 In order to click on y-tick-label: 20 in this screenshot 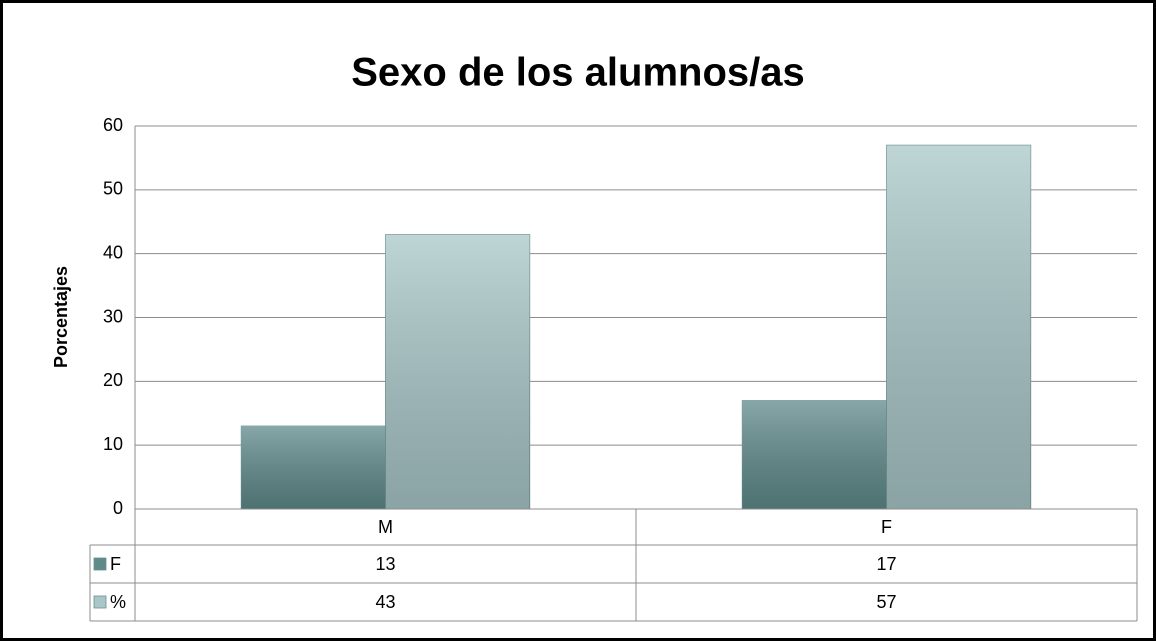, I will do `click(113, 380)`.